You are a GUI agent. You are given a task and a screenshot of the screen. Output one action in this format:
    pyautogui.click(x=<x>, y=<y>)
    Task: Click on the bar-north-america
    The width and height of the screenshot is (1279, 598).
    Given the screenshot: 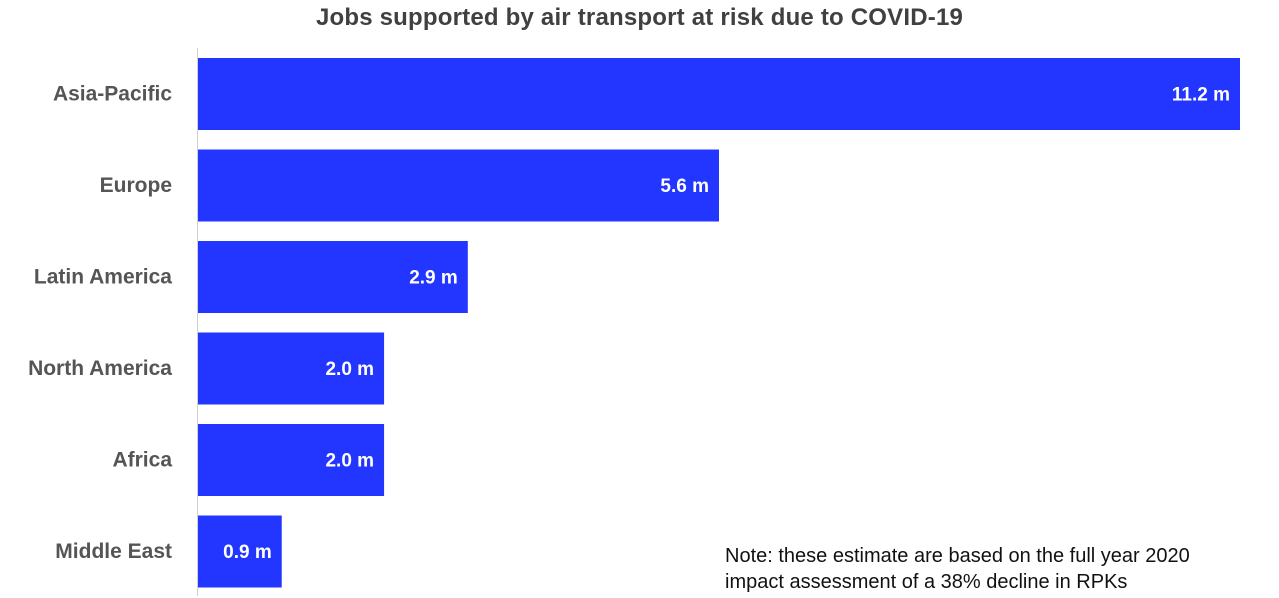 What is the action you would take?
    pyautogui.click(x=291, y=368)
    